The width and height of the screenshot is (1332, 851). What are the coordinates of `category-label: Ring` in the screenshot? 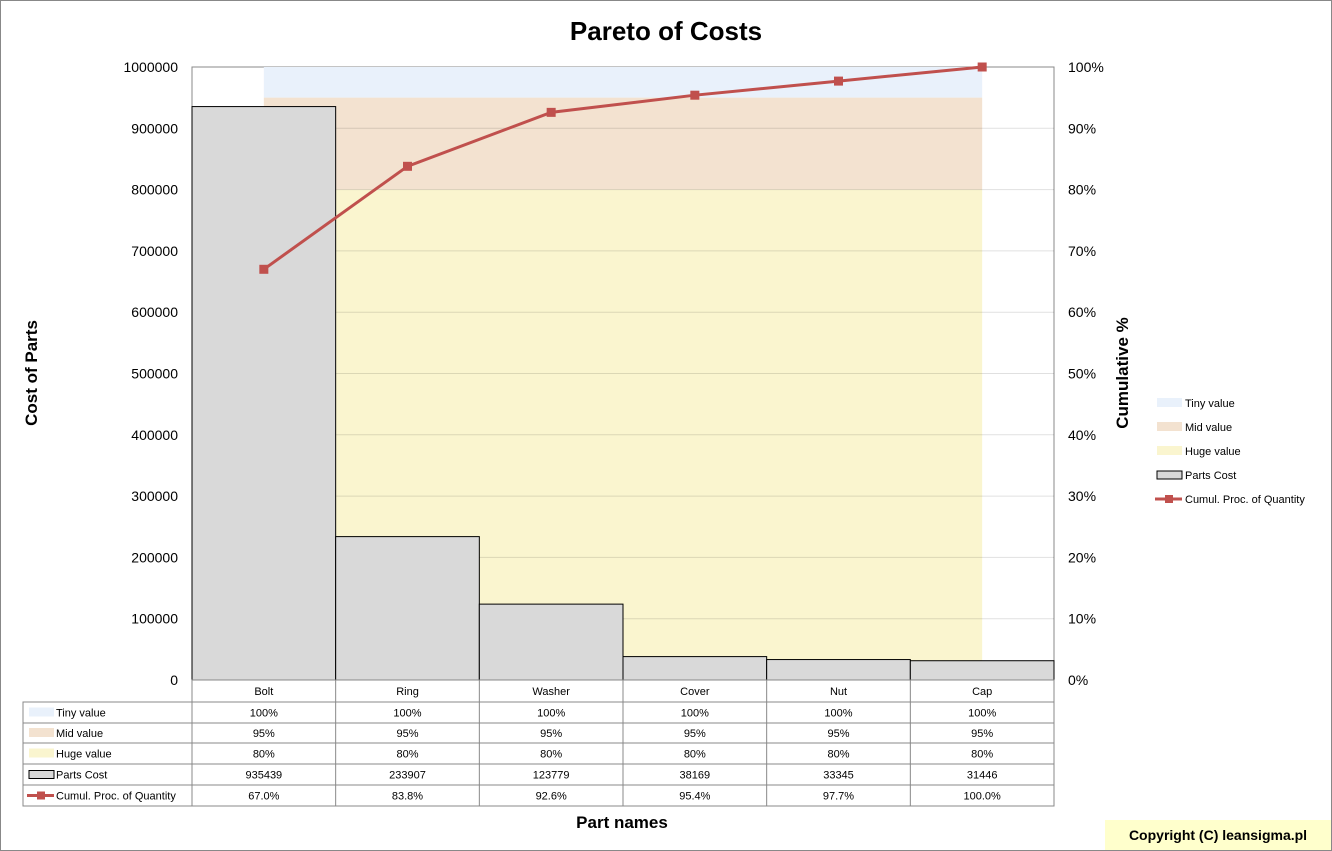 It's located at (407, 692).